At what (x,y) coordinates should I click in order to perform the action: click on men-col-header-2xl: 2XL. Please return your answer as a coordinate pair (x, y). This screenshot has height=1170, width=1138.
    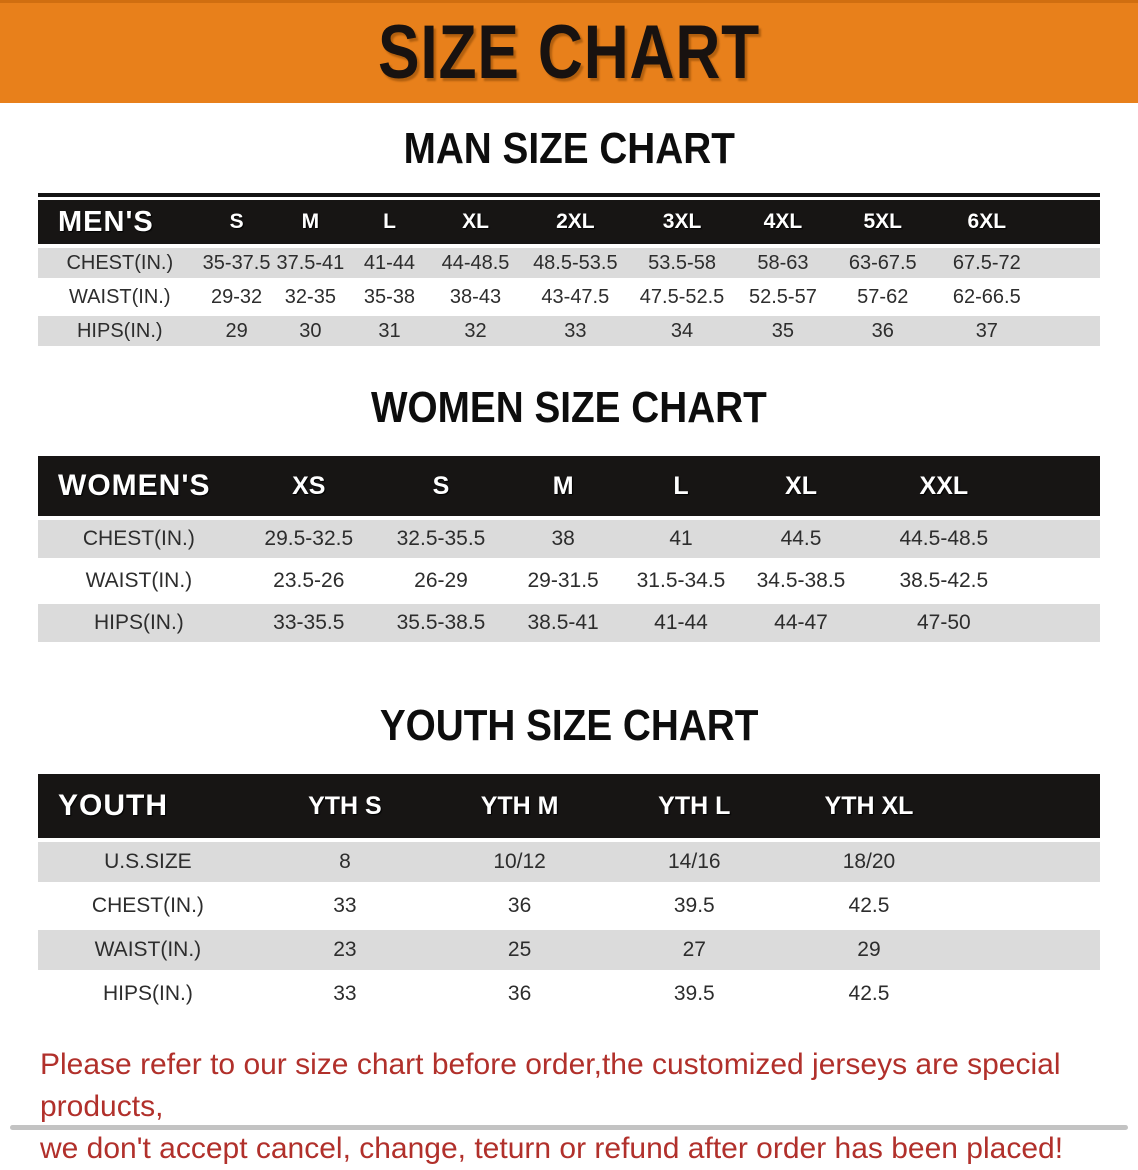
    Looking at the image, I should click on (575, 224).